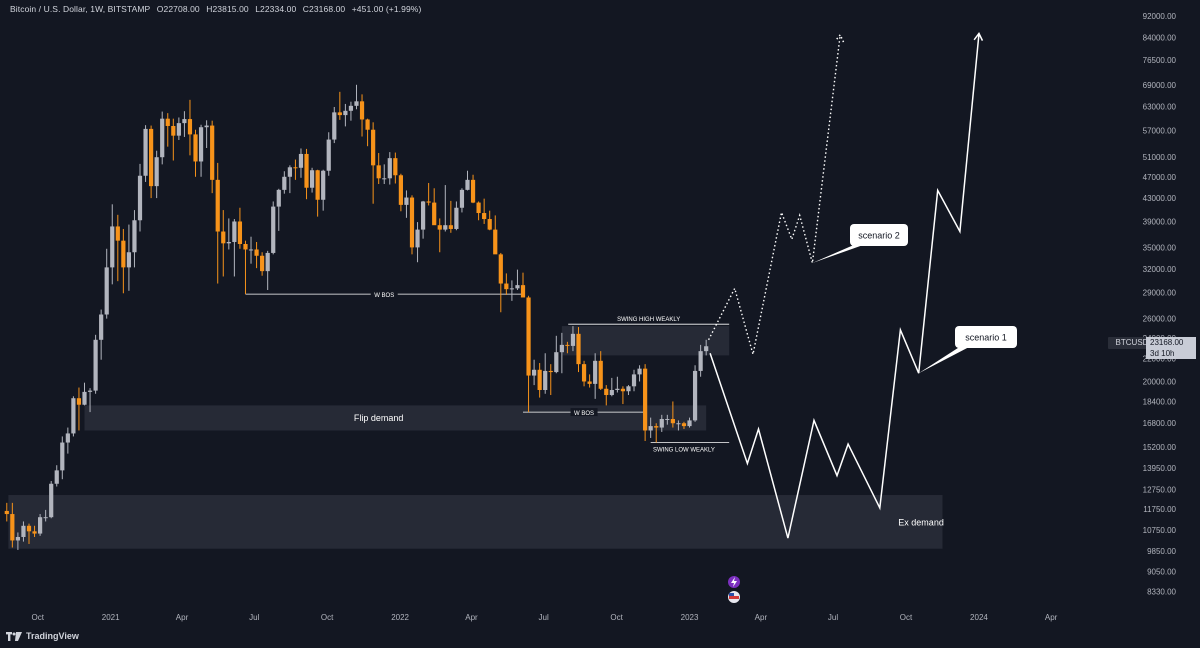 Image resolution: width=1200 pixels, height=648 pixels. Describe the element at coordinates (111, 617) in the screenshot. I see `time-tick-label: 2021` at that location.